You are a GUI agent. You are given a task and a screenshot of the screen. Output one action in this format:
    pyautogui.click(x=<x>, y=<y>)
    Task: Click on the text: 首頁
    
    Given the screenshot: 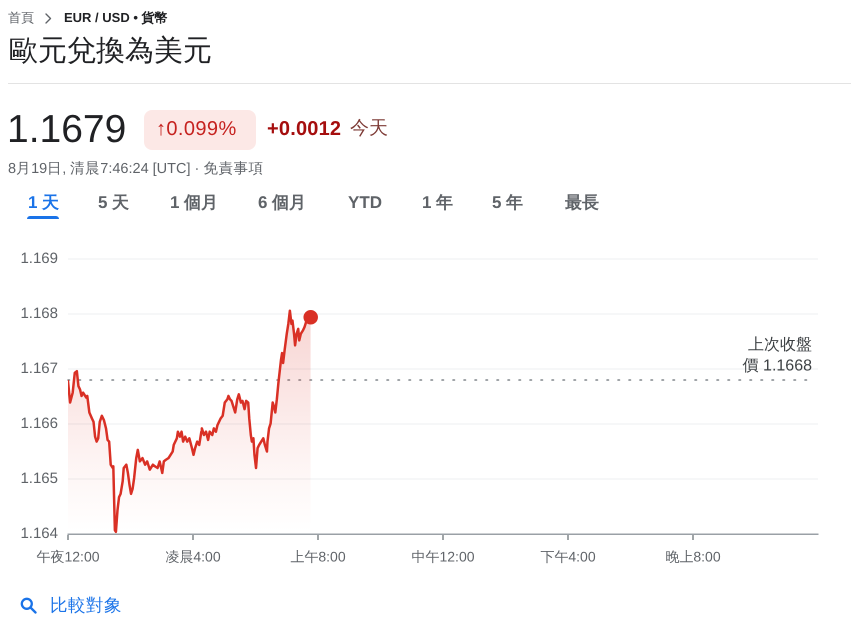 What is the action you would take?
    pyautogui.click(x=21, y=17)
    